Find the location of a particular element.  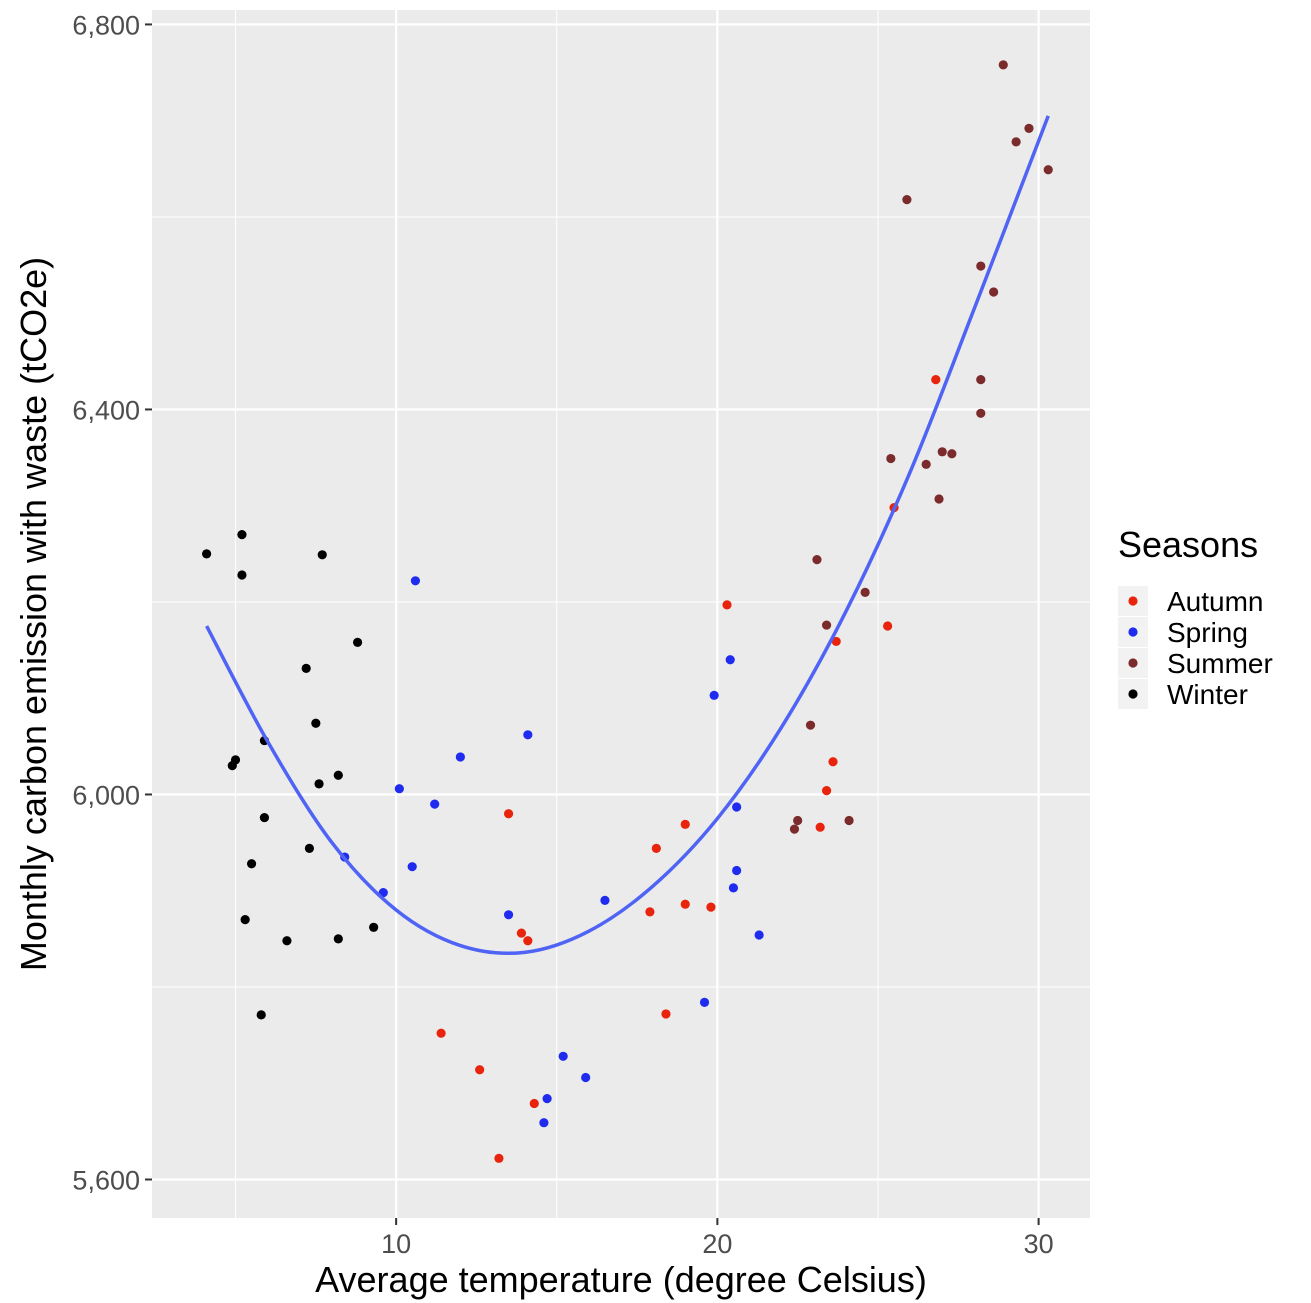

x-tick-label: 10 is located at coordinates (396, 1244).